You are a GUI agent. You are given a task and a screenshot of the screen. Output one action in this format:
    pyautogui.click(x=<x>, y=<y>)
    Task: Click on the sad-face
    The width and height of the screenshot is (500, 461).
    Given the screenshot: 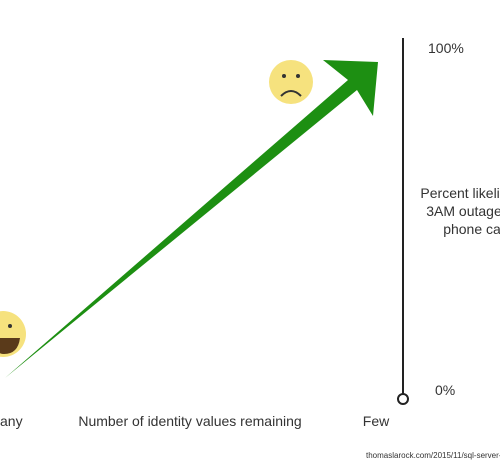 What is the action you would take?
    pyautogui.click(x=291, y=82)
    